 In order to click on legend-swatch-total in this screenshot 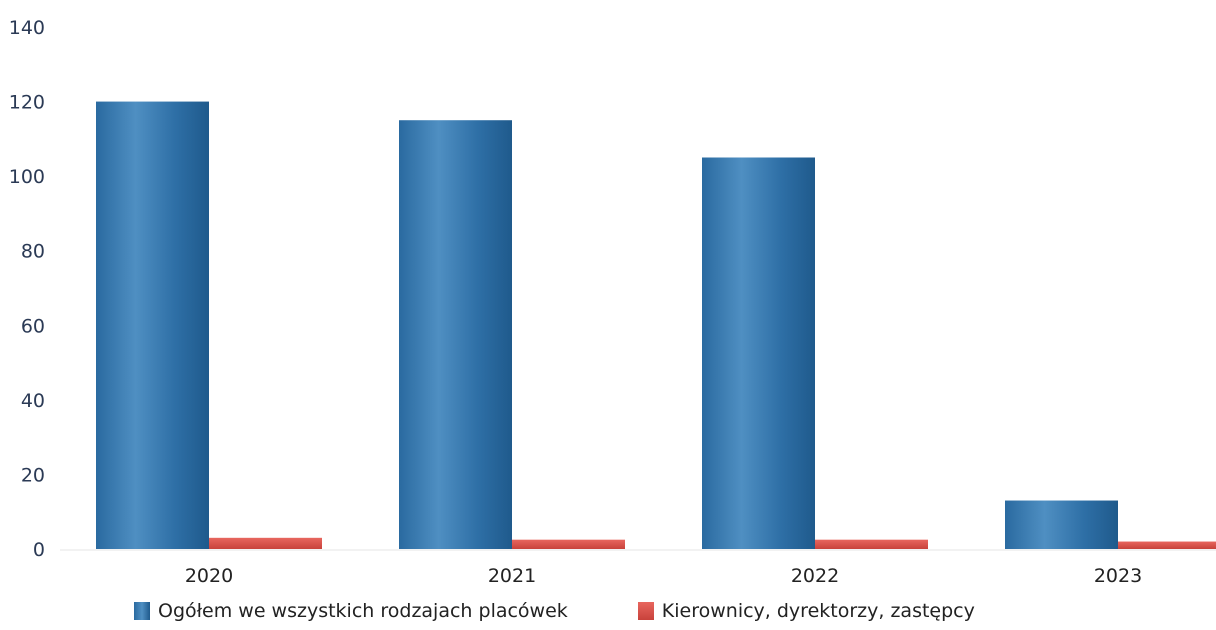, I will do `click(142, 611)`.